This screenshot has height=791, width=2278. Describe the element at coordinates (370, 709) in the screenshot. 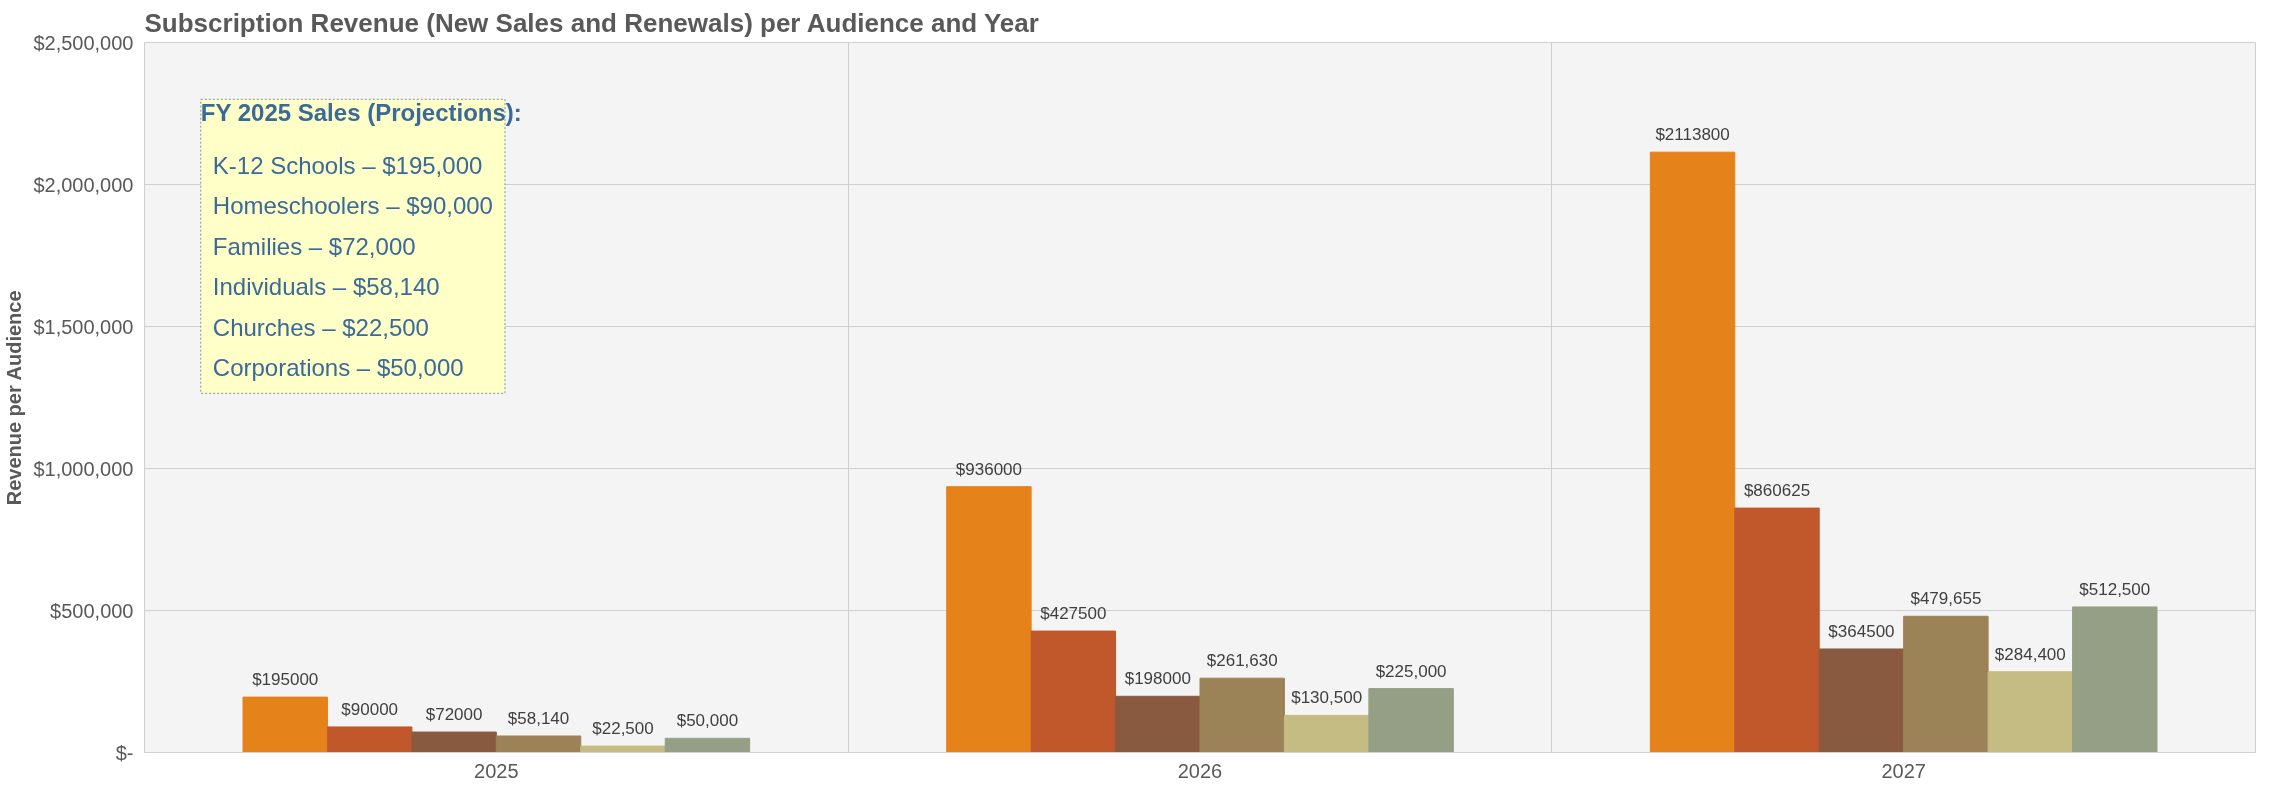

I see `data-label: $90000` at that location.